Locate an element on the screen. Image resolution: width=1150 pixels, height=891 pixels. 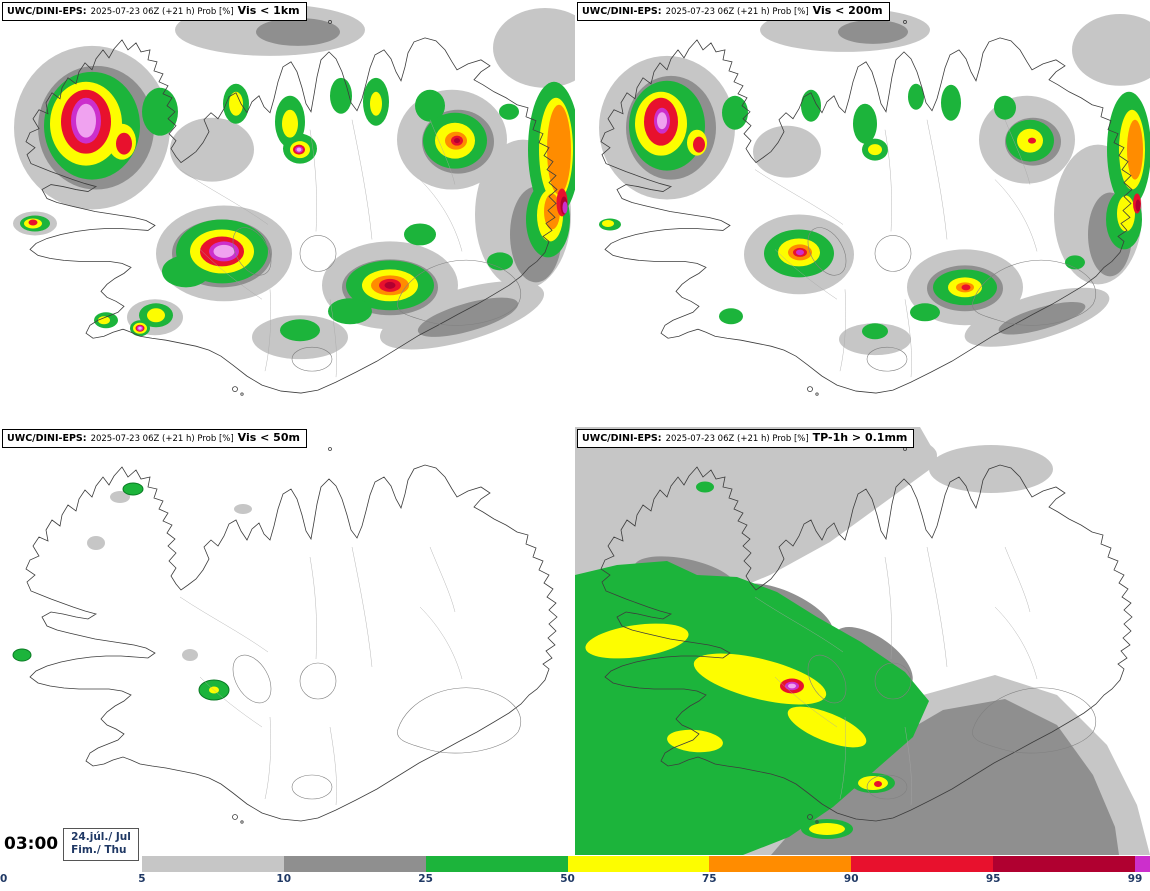
parameter-label: Vis < 50m is located at coordinates (268, 437).